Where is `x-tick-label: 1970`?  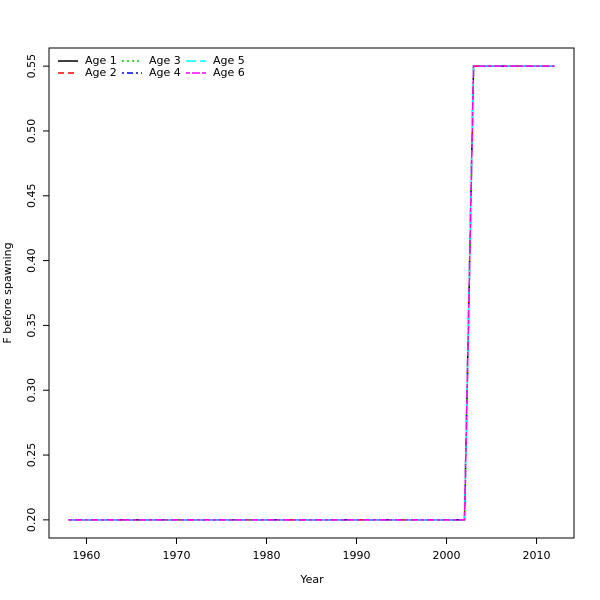 x-tick-label: 1970 is located at coordinates (176, 555).